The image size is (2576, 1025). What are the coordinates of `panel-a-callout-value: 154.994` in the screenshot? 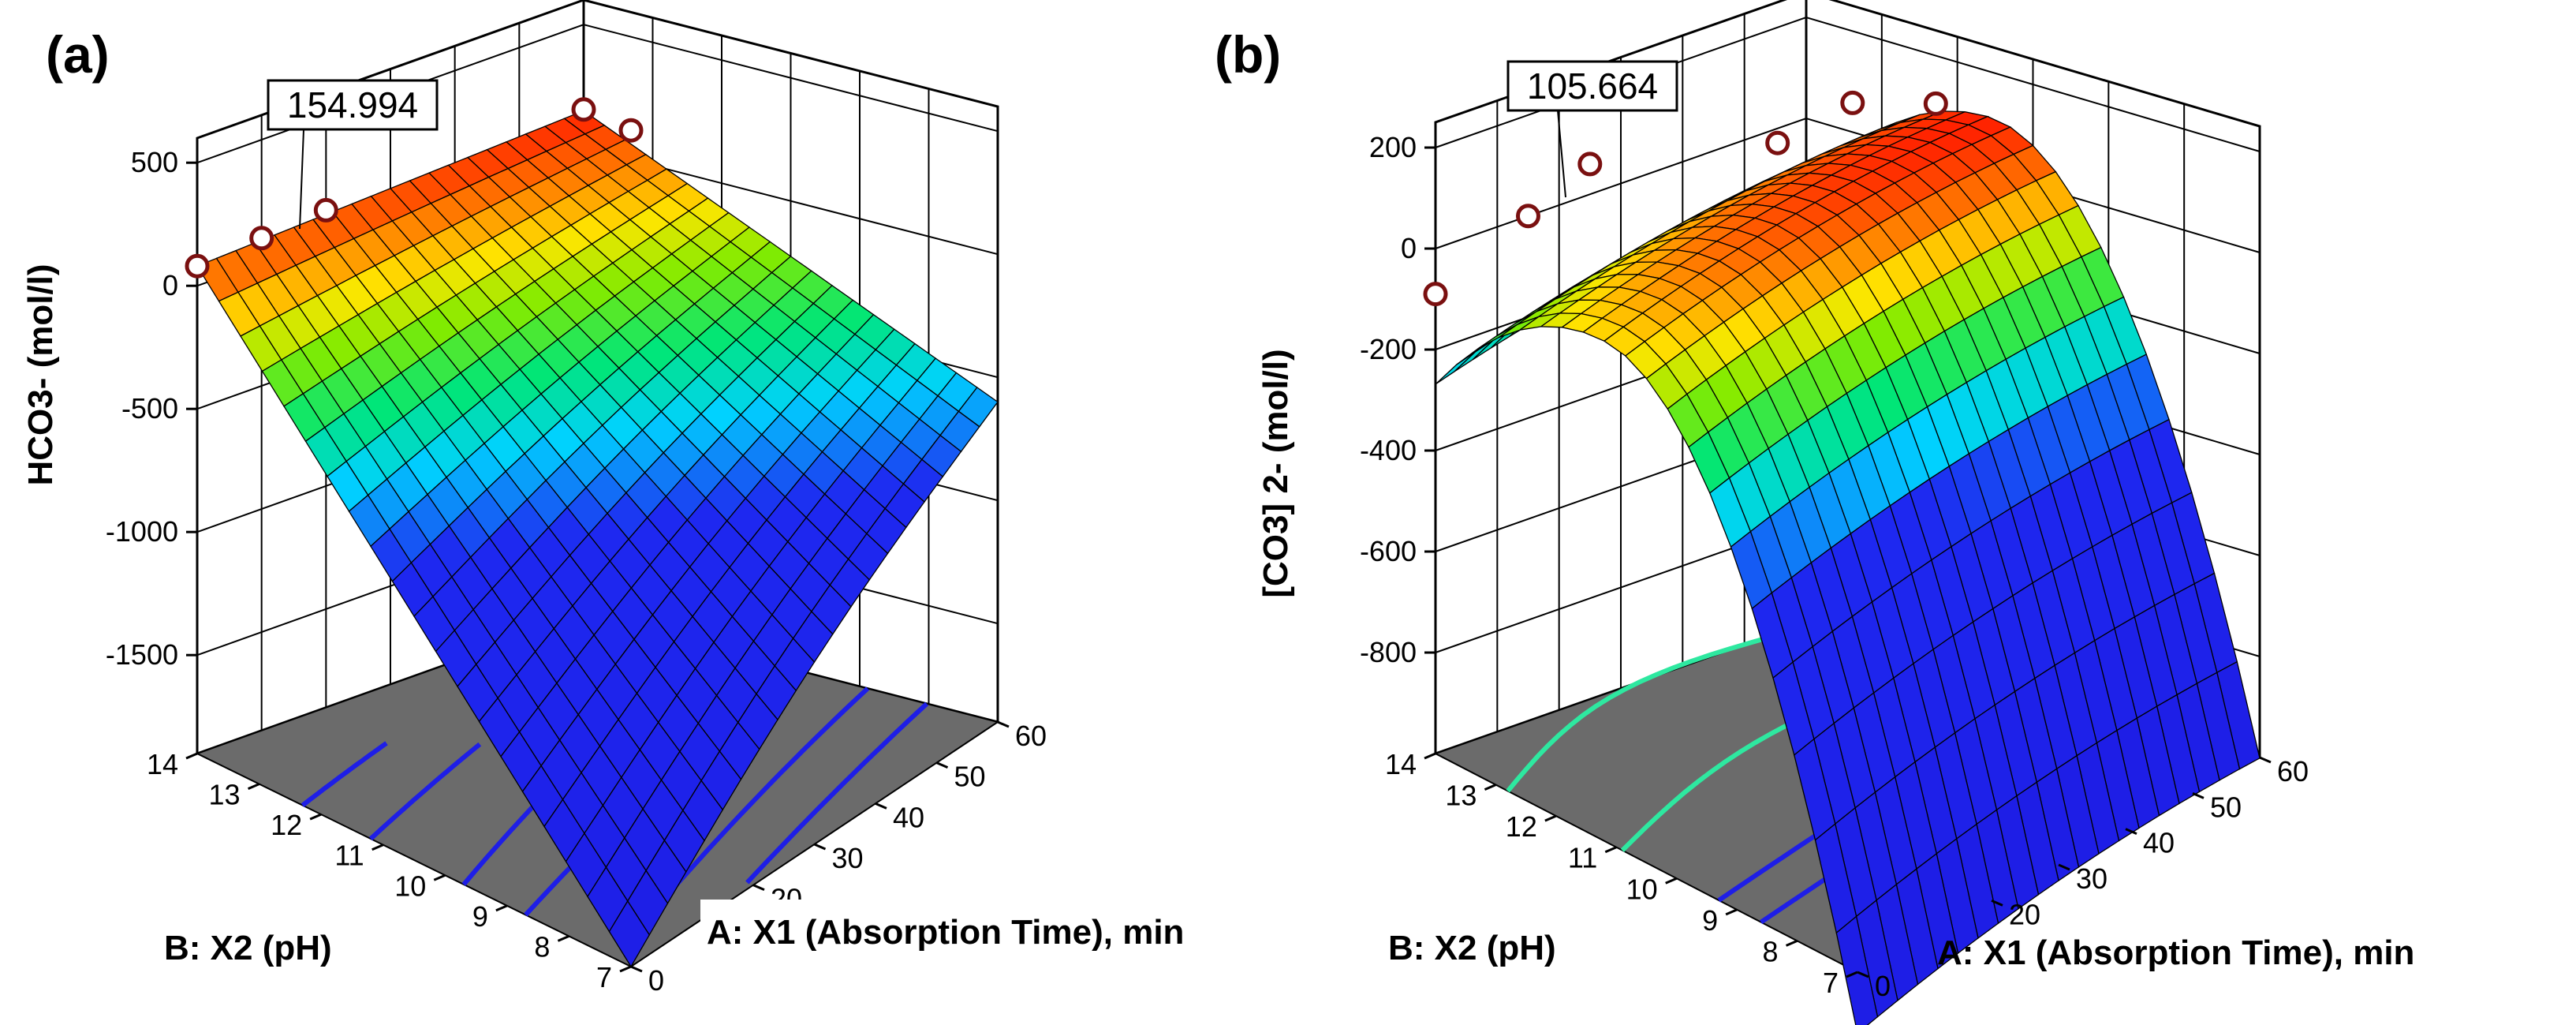 It's located at (352, 104).